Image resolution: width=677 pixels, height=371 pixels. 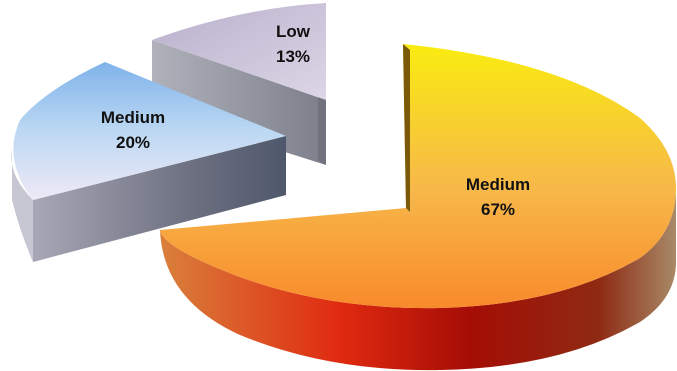 I want to click on pie-slice-low, so click(x=239, y=84).